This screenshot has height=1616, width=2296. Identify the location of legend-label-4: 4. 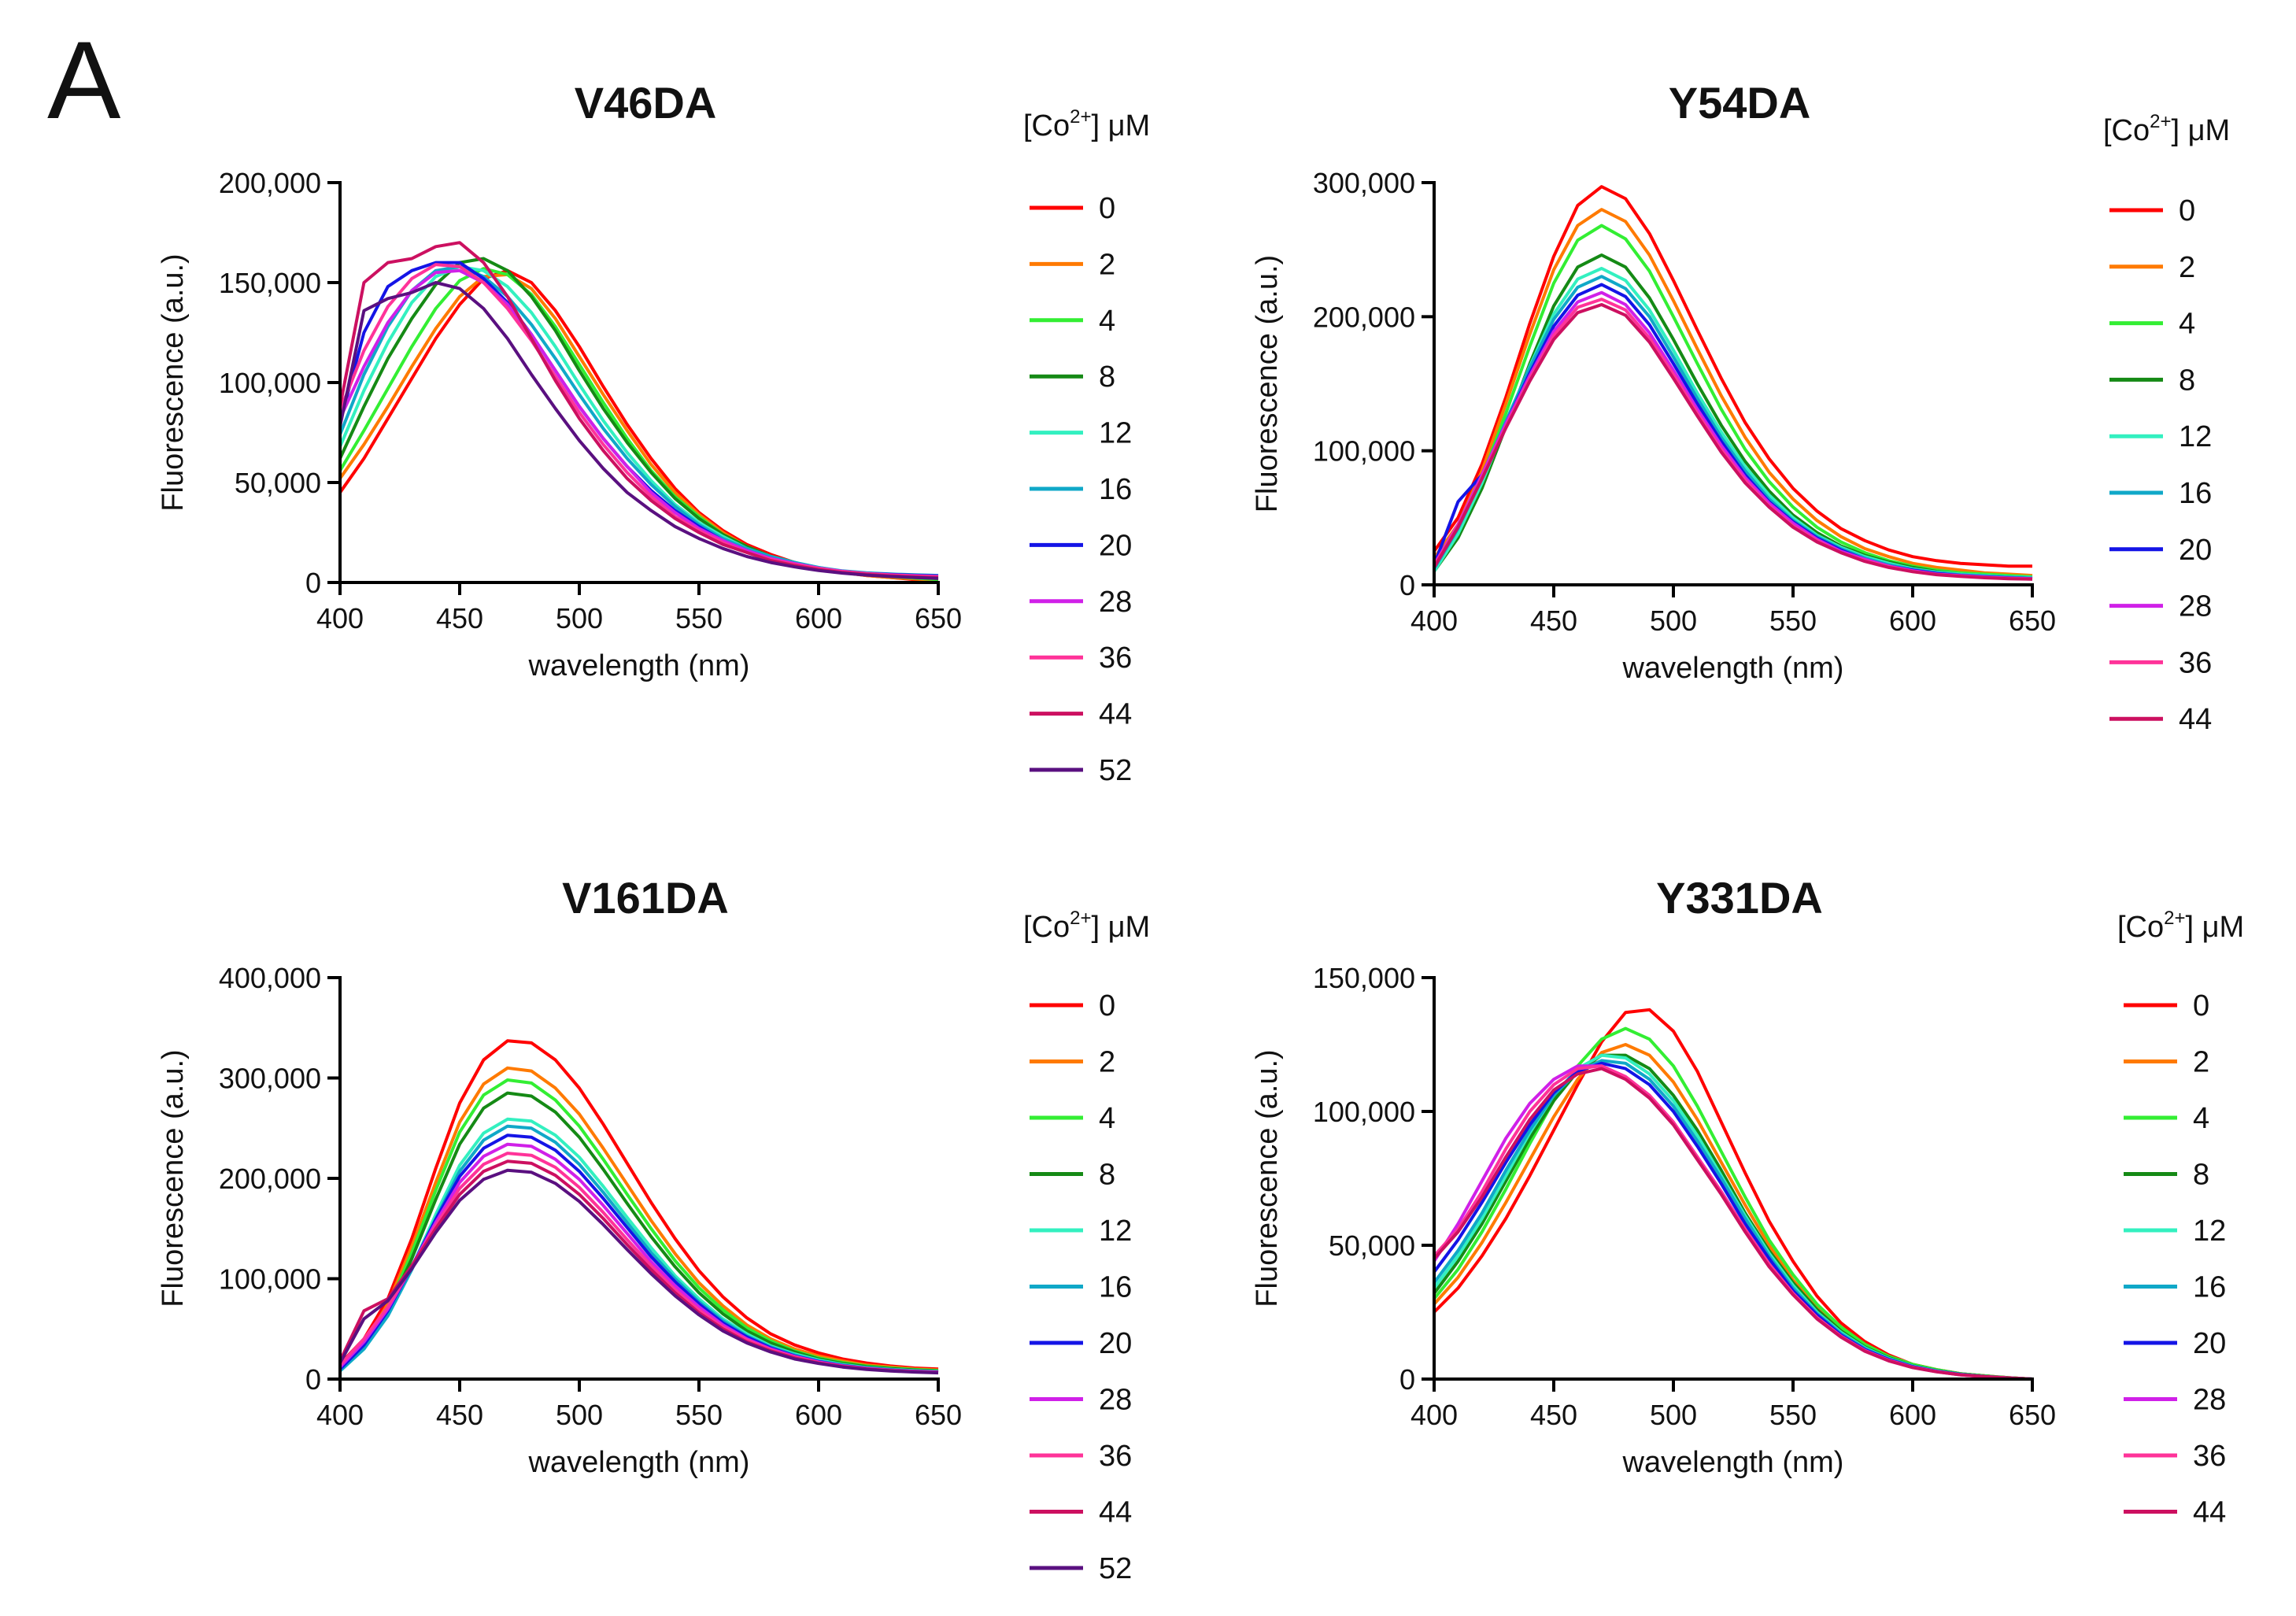
(2187, 324).